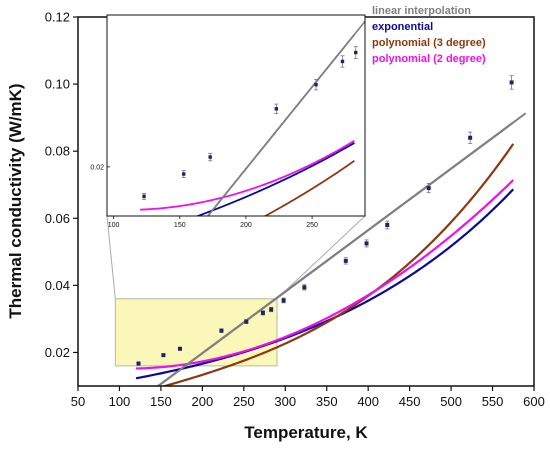 The height and width of the screenshot is (449, 550). Describe the element at coordinates (15, 200) in the screenshot. I see `y-axis-label: Thermal conductivity (W/mK)` at that location.